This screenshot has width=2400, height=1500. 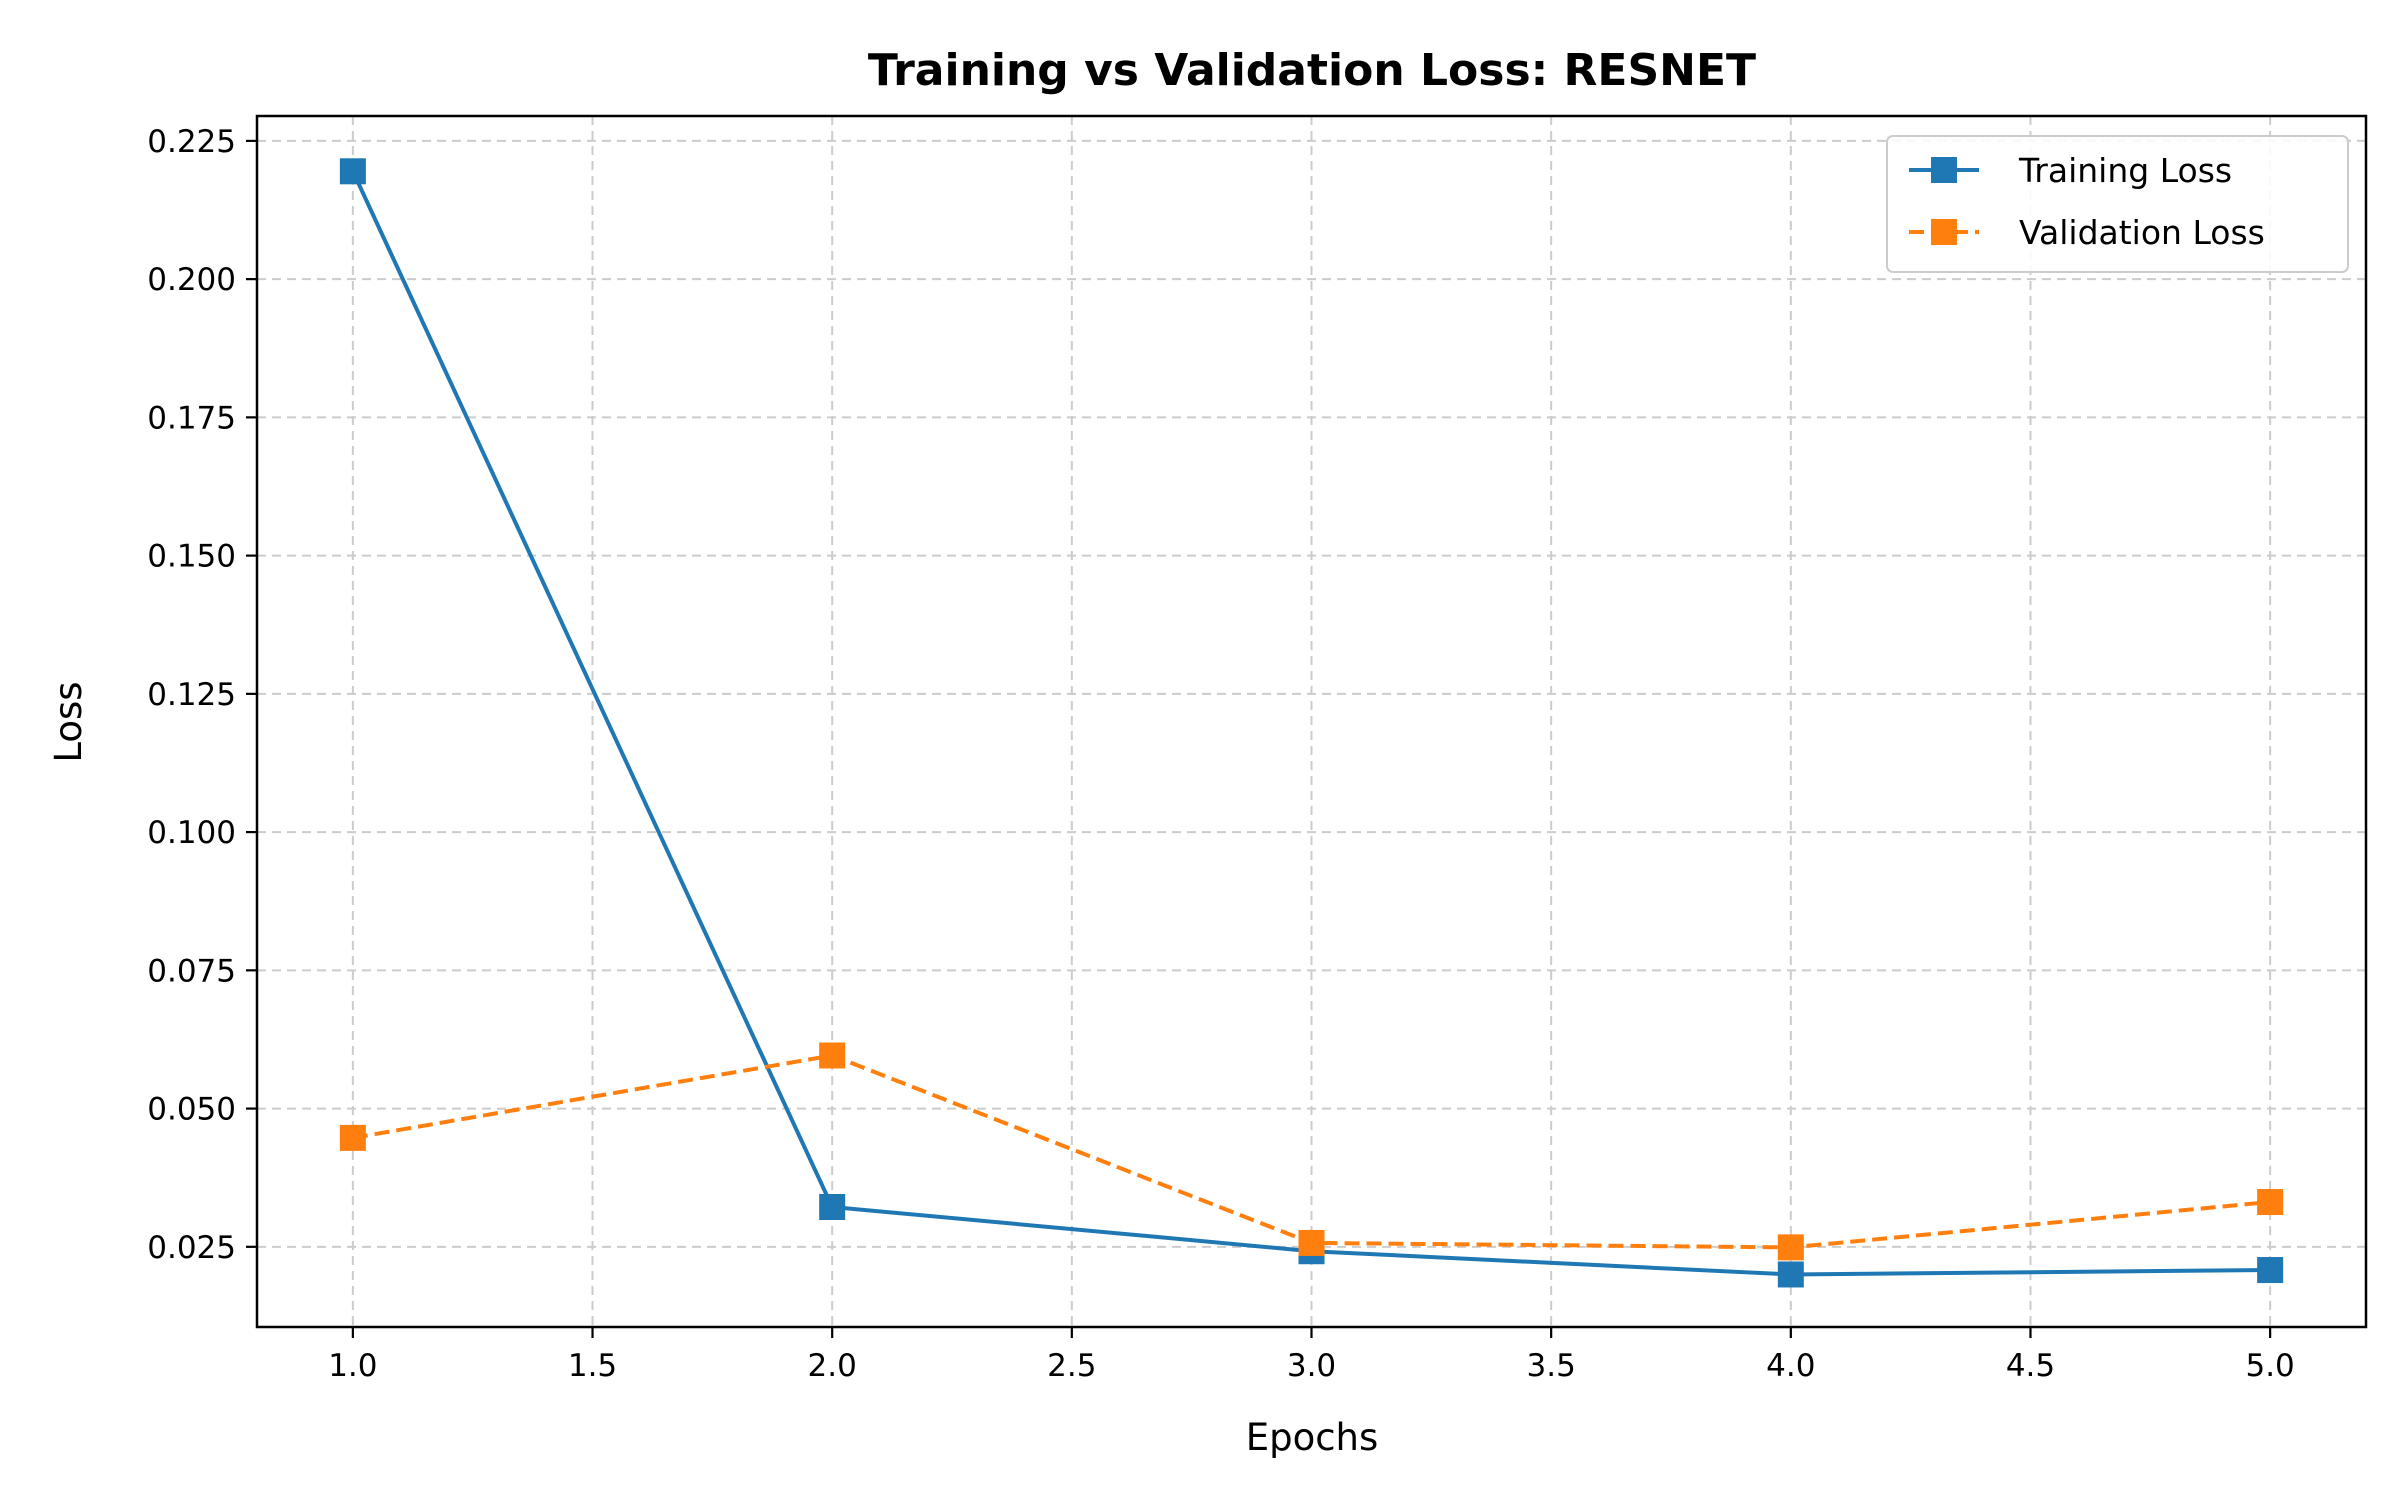 What do you see at coordinates (2125, 170) in the screenshot?
I see `legend-training-loss-label: Training Loss` at bounding box center [2125, 170].